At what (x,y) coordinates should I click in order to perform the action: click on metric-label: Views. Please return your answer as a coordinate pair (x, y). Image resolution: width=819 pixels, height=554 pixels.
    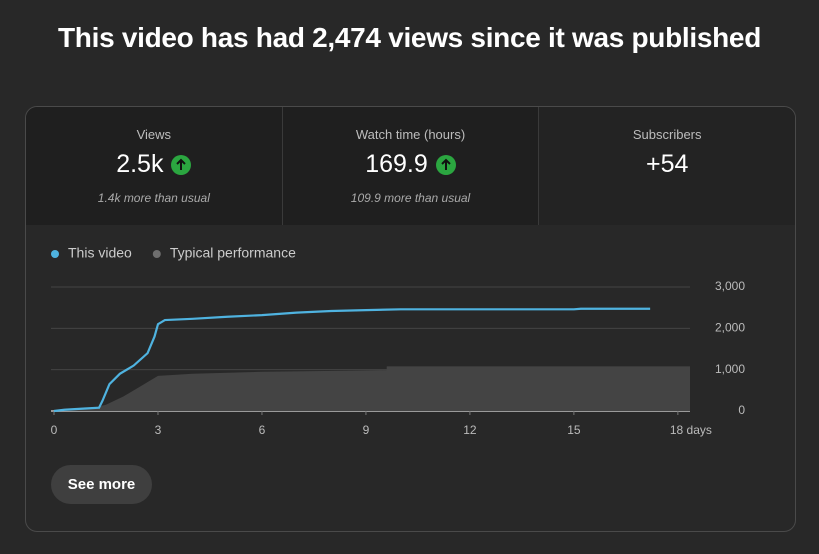
    Looking at the image, I should click on (154, 134).